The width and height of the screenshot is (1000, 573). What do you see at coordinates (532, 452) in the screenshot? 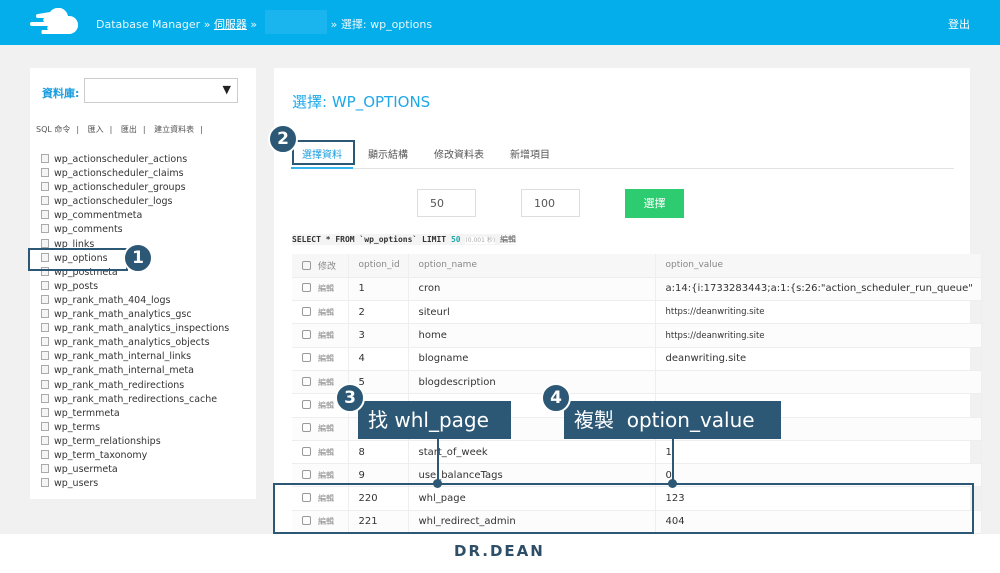
I see `cell-option-name: start_of_week` at bounding box center [532, 452].